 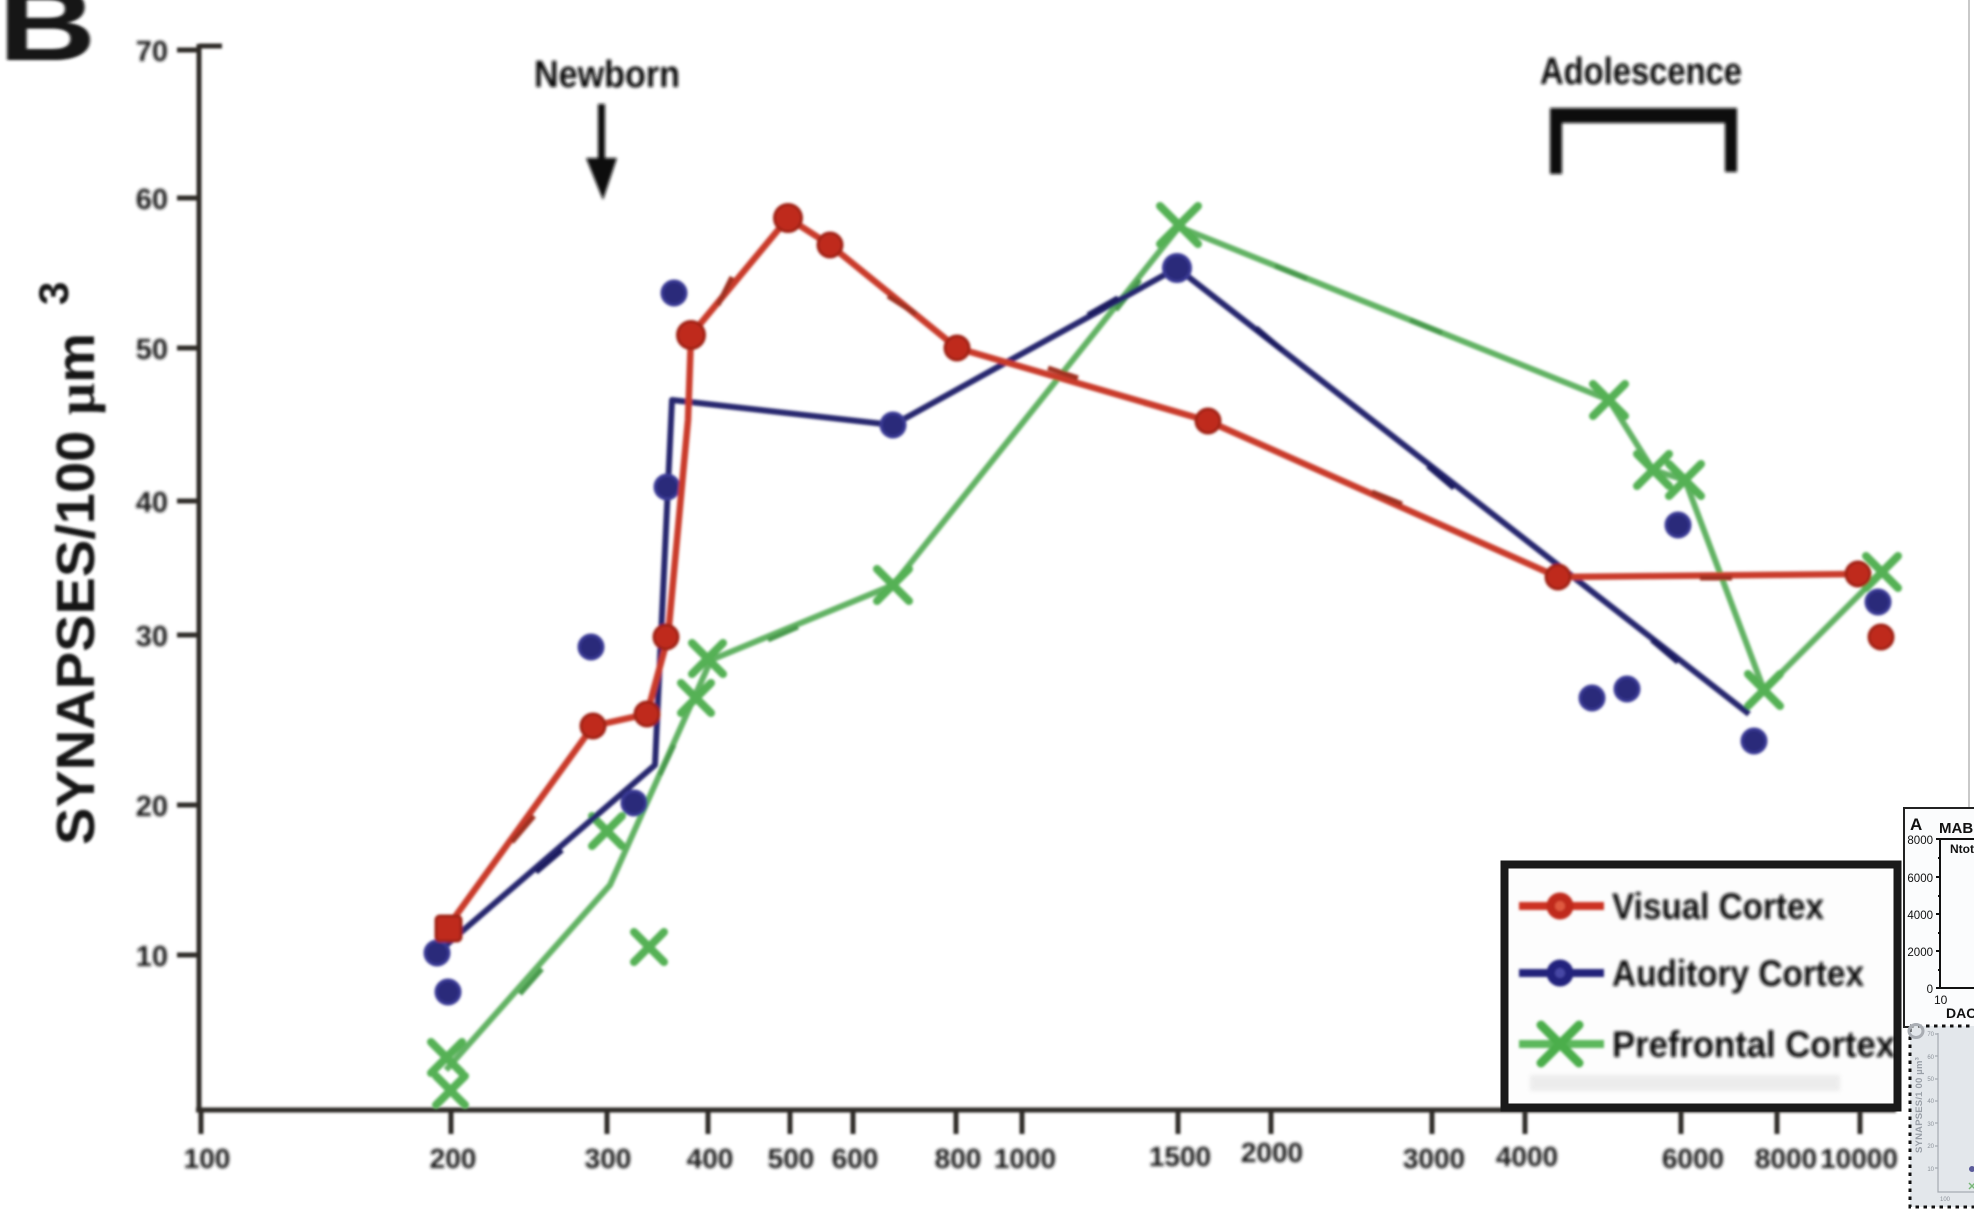 I want to click on svg-text: MAB, so click(x=1956, y=828).